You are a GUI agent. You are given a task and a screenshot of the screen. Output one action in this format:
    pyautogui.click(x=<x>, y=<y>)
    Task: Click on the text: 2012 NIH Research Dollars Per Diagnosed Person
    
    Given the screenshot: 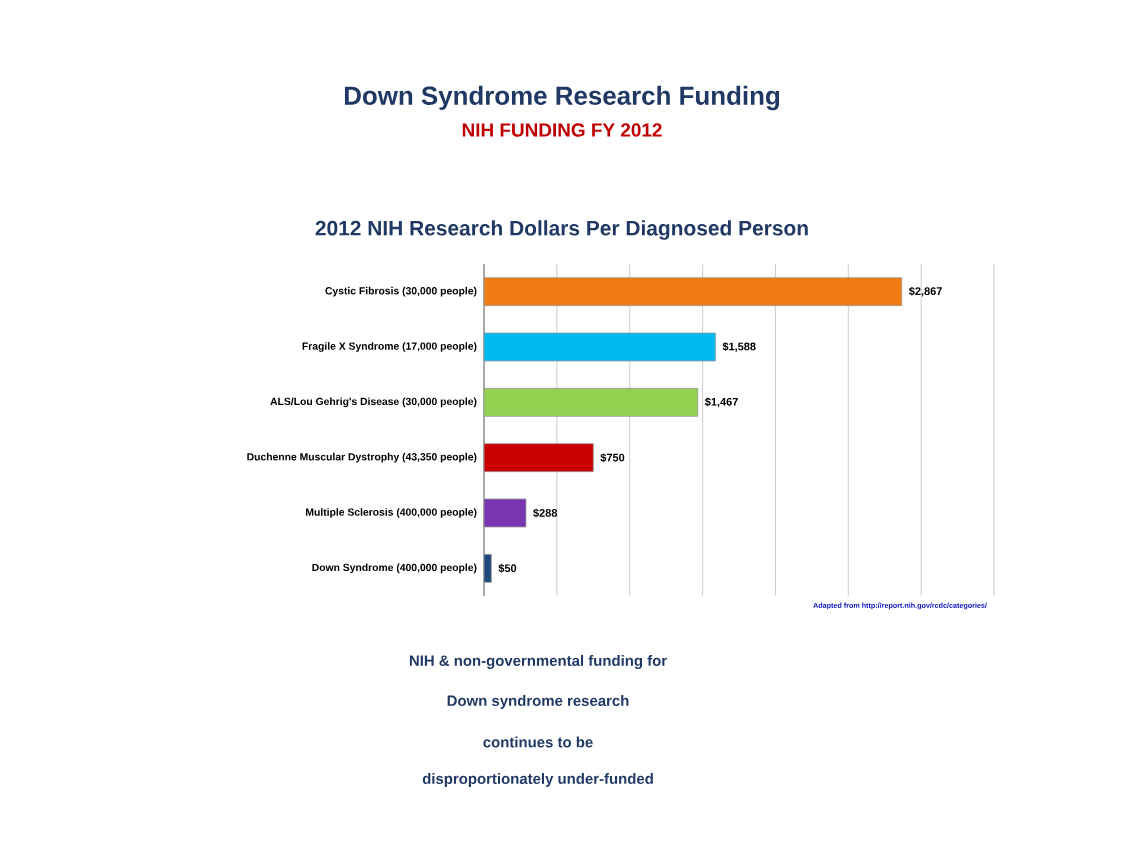 What is the action you would take?
    pyautogui.click(x=561, y=230)
    